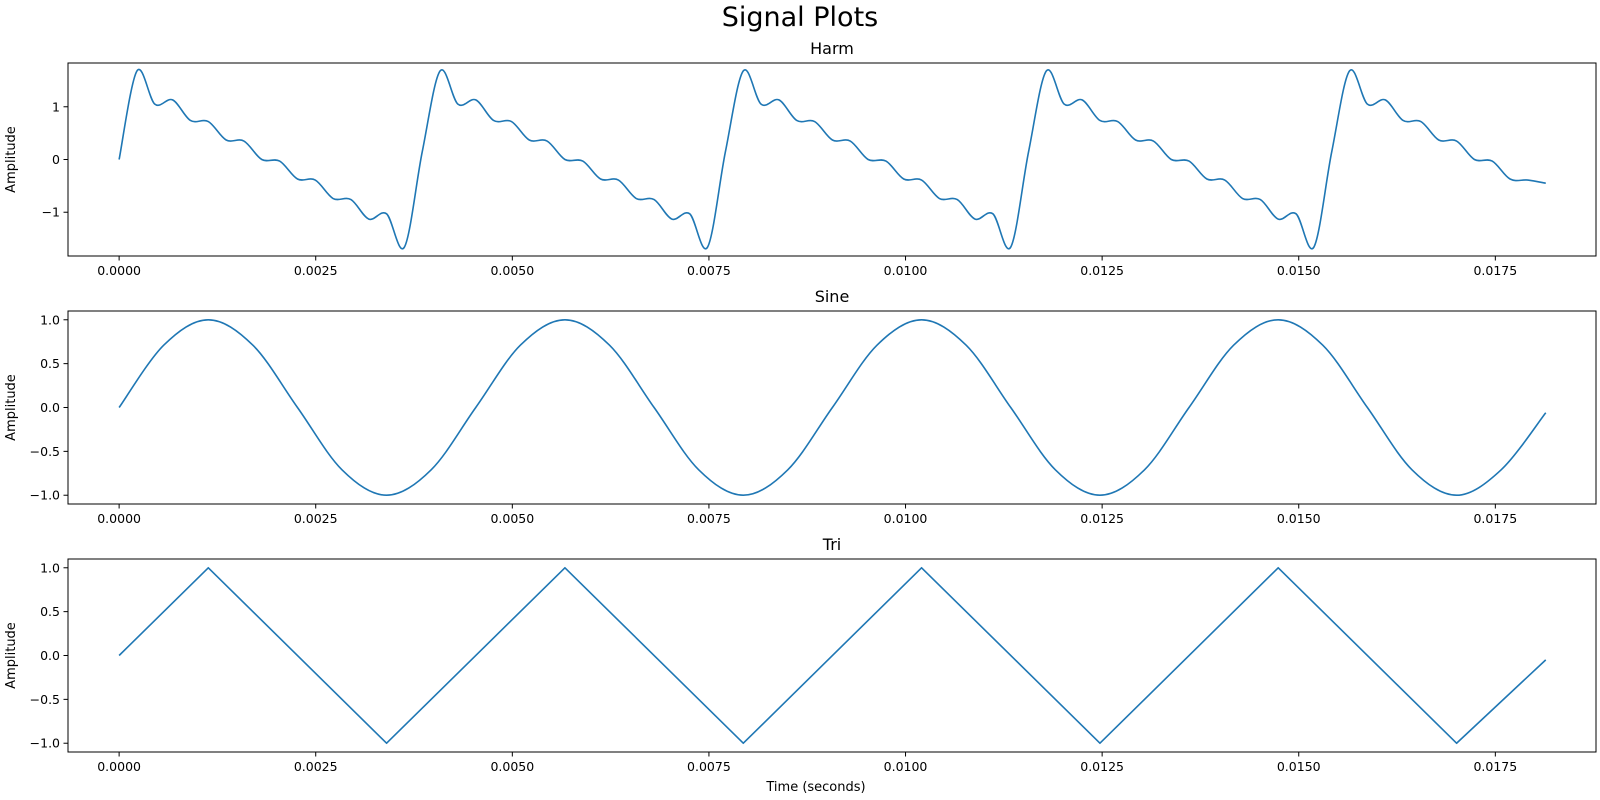 Image resolution: width=1600 pixels, height=800 pixels. Describe the element at coordinates (1299, 270) in the screenshot. I see `harm-x-tick-label: 0.0150` at that location.